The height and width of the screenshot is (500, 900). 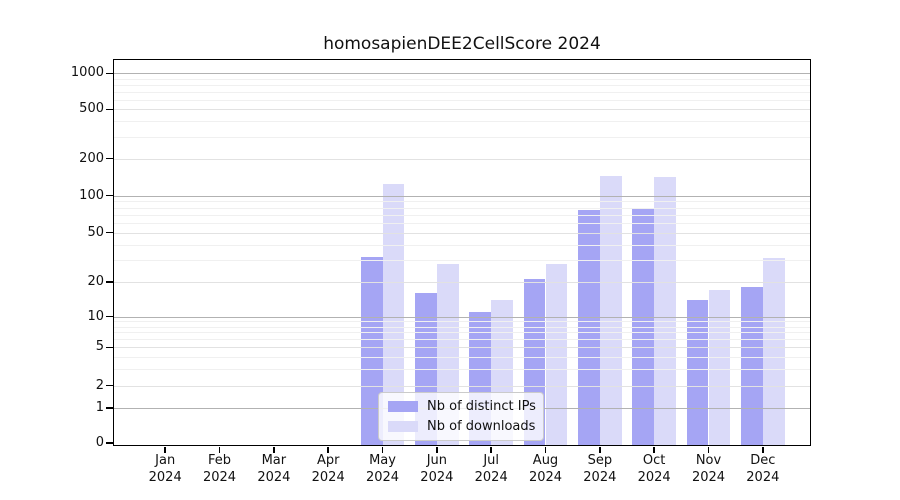 What do you see at coordinates (99, 442) in the screenshot?
I see `y-tick-label: 0` at bounding box center [99, 442].